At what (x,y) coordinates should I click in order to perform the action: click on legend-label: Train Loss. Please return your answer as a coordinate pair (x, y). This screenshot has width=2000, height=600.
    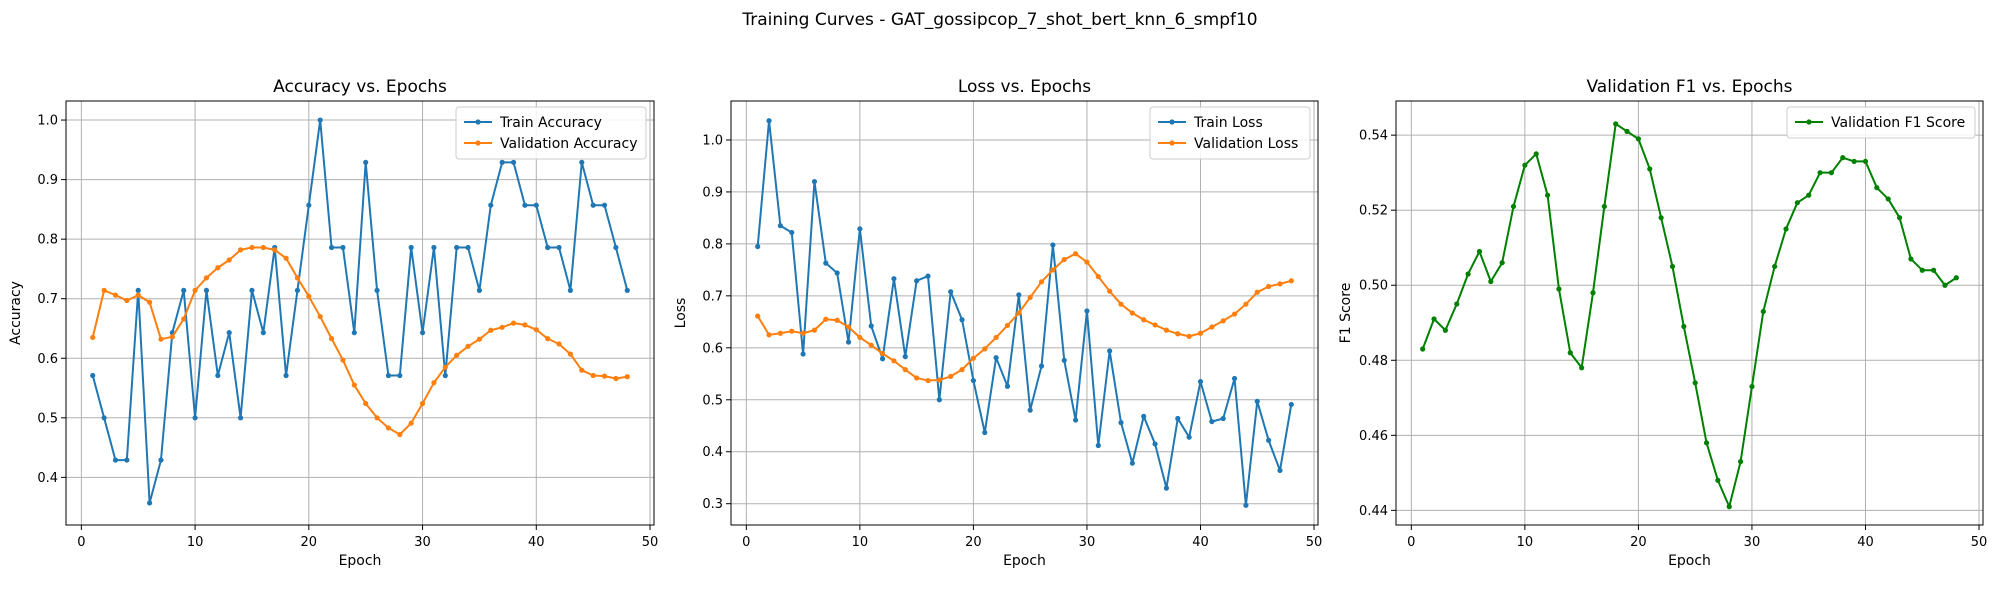
    Looking at the image, I should click on (1228, 123).